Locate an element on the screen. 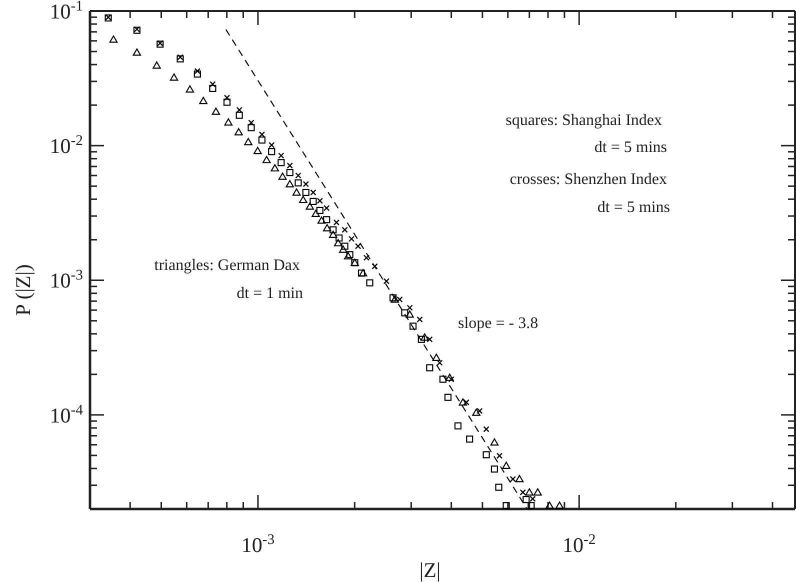 The image size is (796, 582). y-tick-label: 10$^{-2}$ is located at coordinates (66, 145).